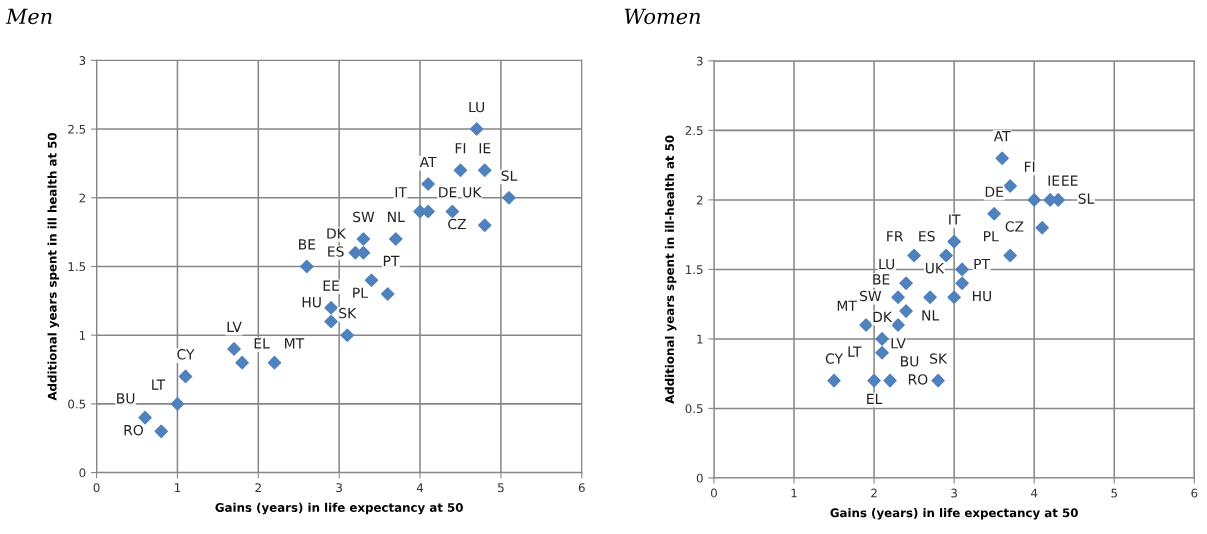 The height and width of the screenshot is (534, 1207). What do you see at coordinates (82, 473) in the screenshot?
I see `y-tick-label: 0` at bounding box center [82, 473].